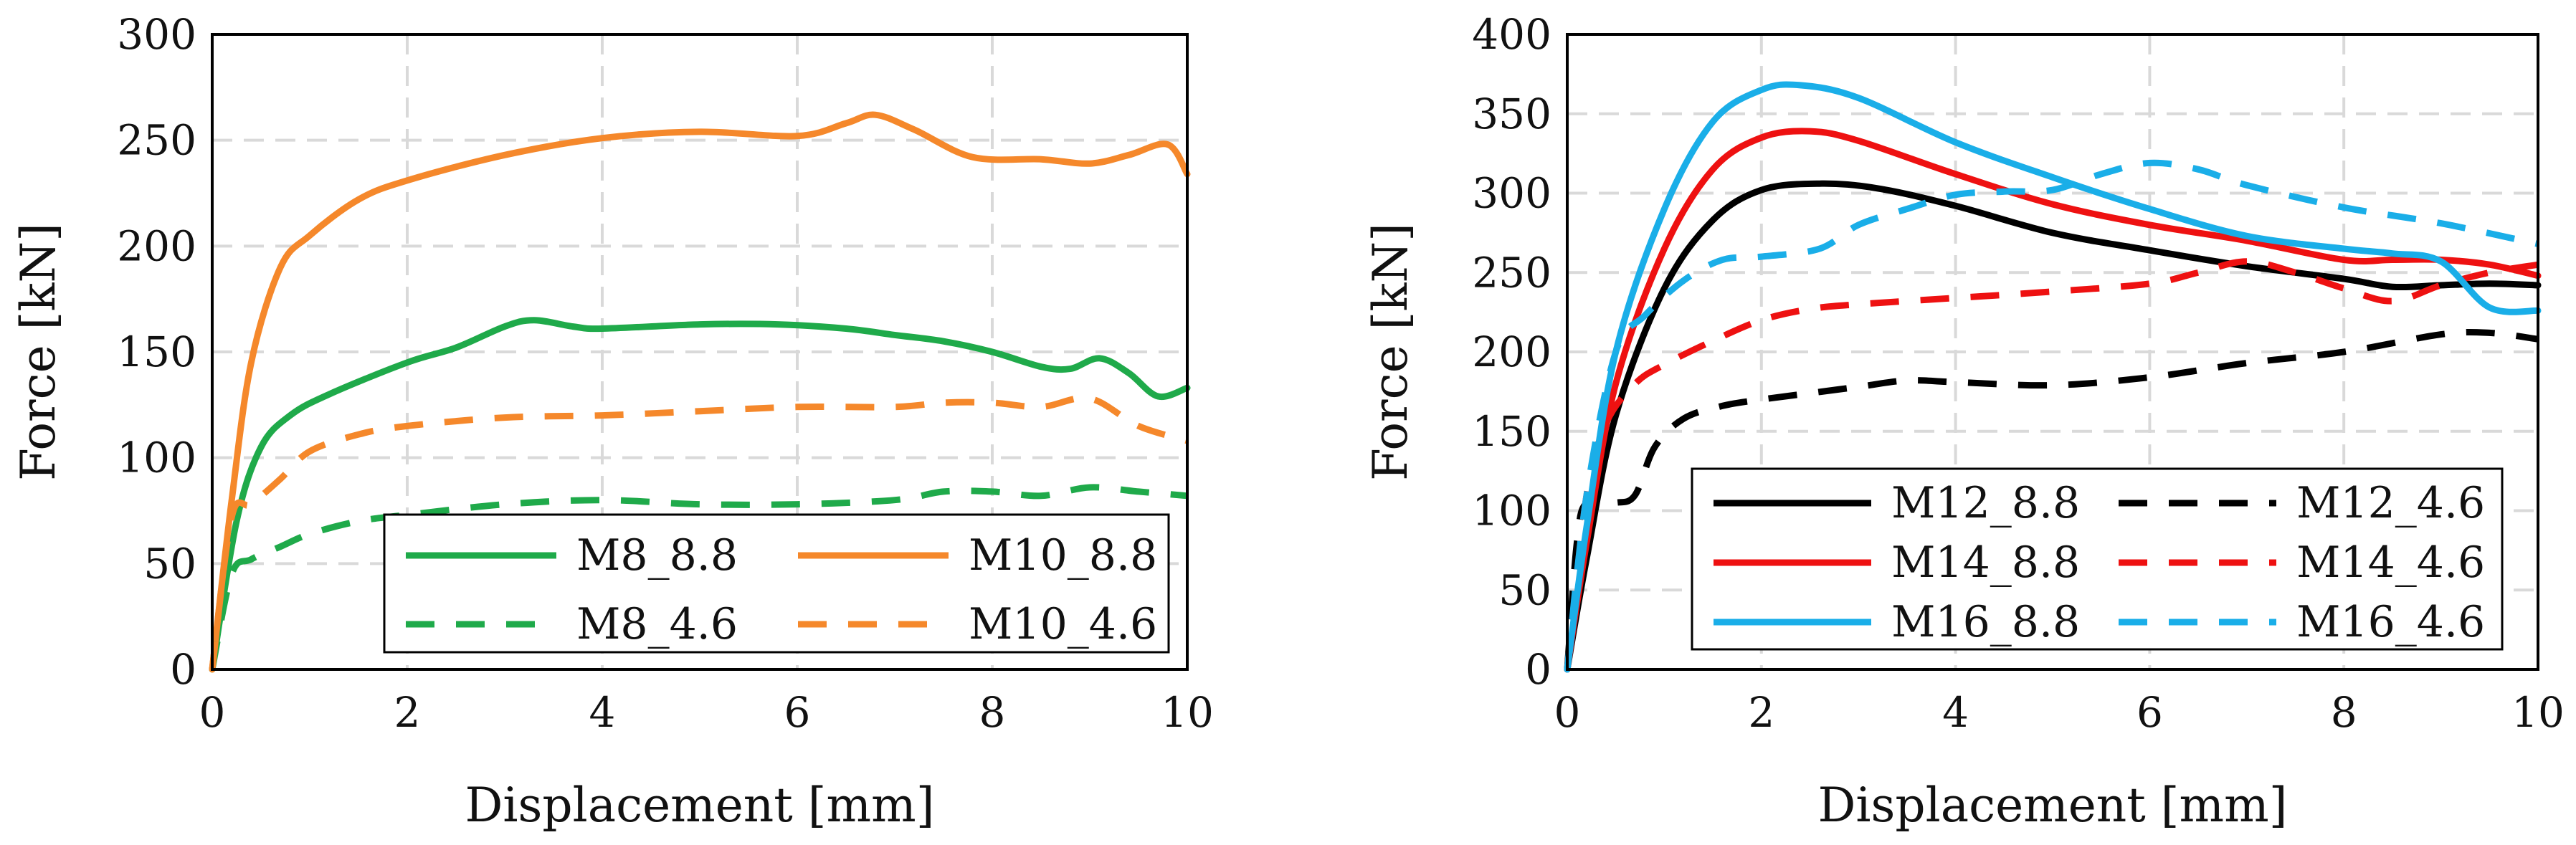 The height and width of the screenshot is (845, 2576). Describe the element at coordinates (657, 624) in the screenshot. I see `legend-label: M8_4.6` at that location.